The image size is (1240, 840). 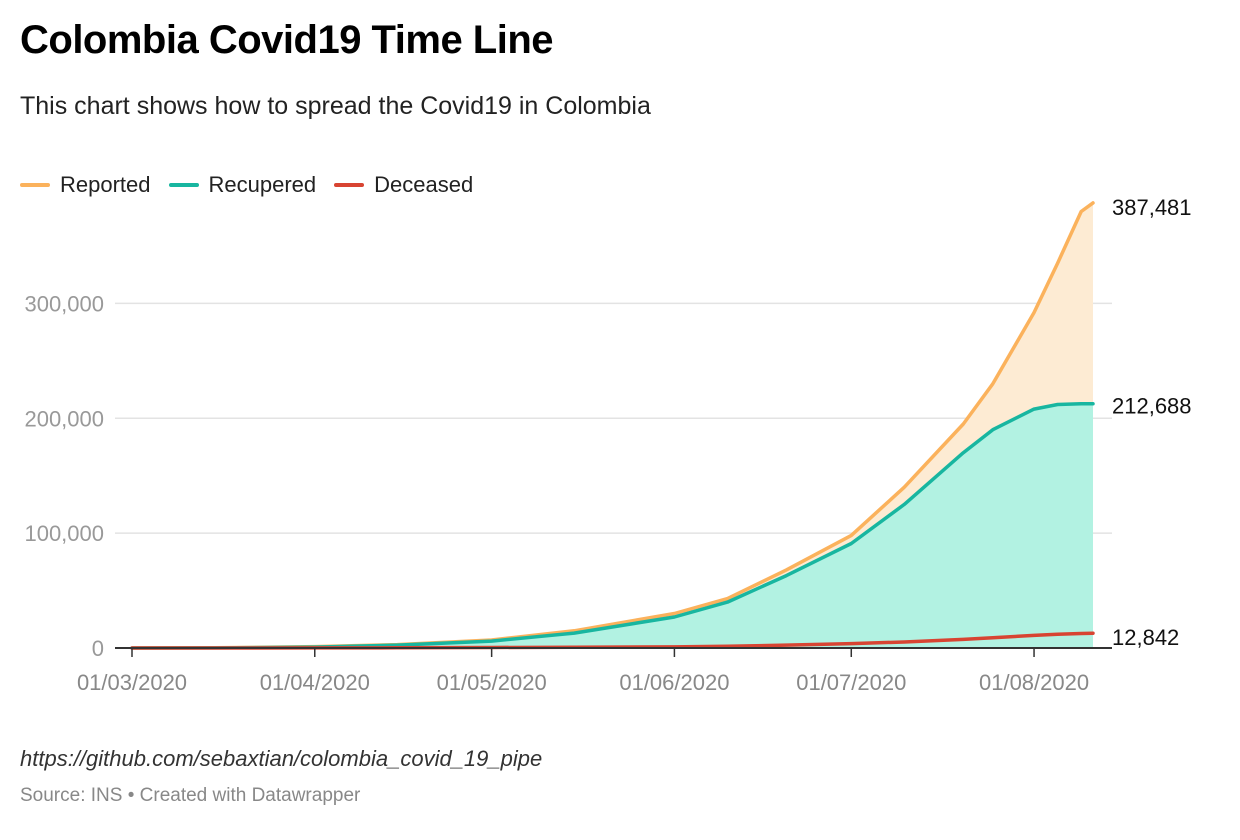 I want to click on legend-item-deceased: Deceased, so click(x=403, y=185).